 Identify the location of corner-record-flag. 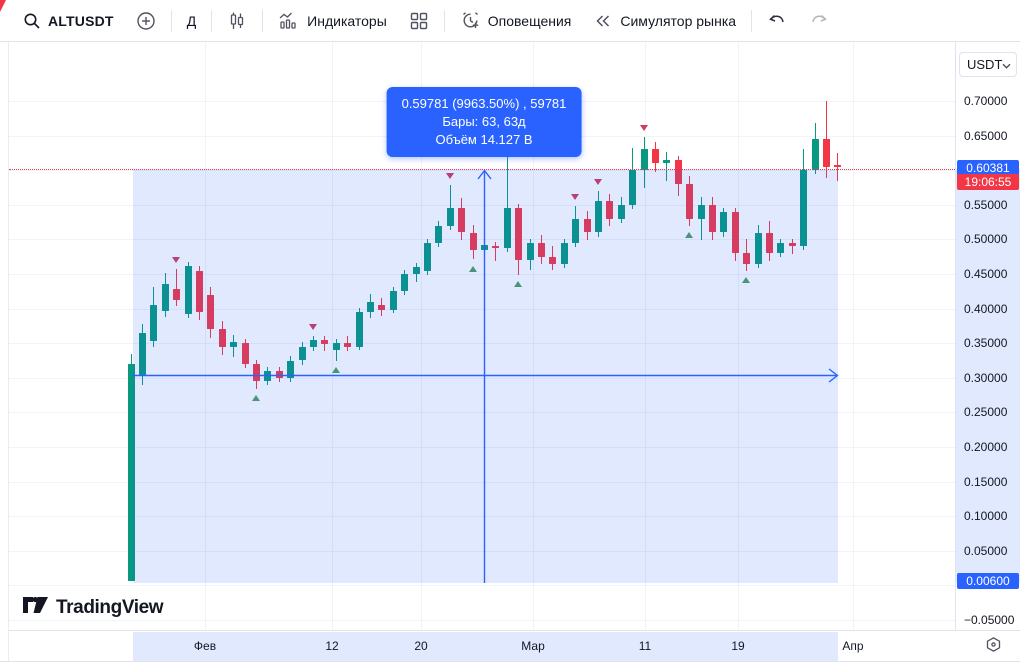
(3, 6).